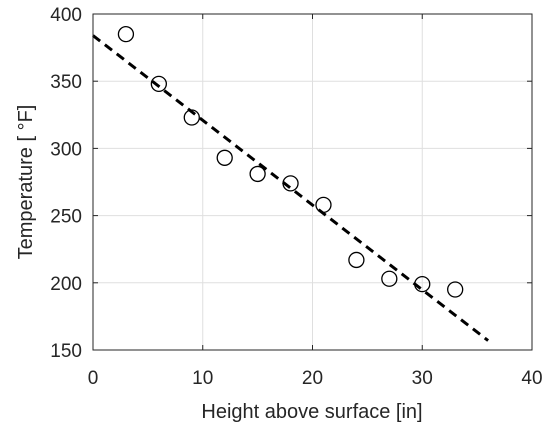  Describe the element at coordinates (66, 82) in the screenshot. I see `y-tick-label: 350` at that location.